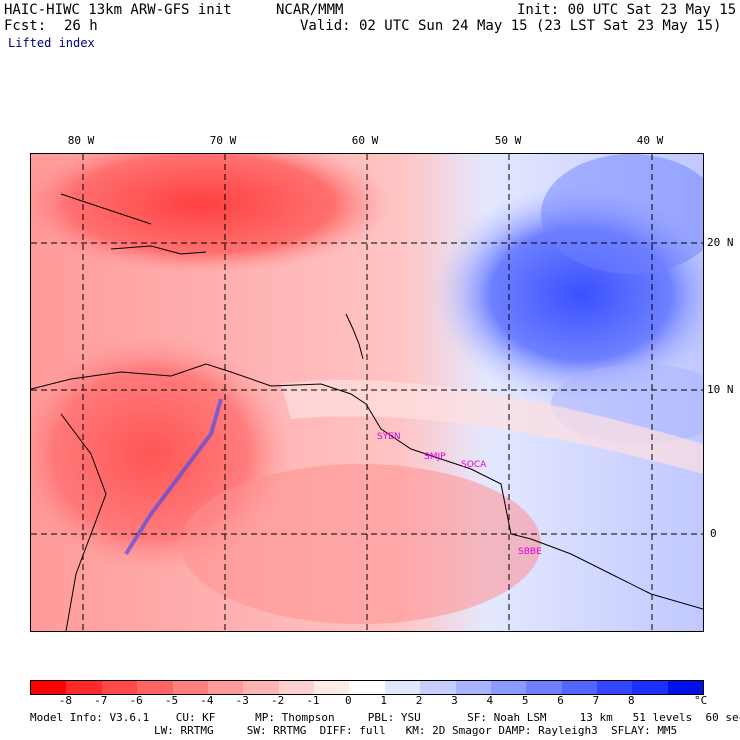 The image size is (740, 740). What do you see at coordinates (525, 700) in the screenshot?
I see `colorbar-tick-label: 5` at bounding box center [525, 700].